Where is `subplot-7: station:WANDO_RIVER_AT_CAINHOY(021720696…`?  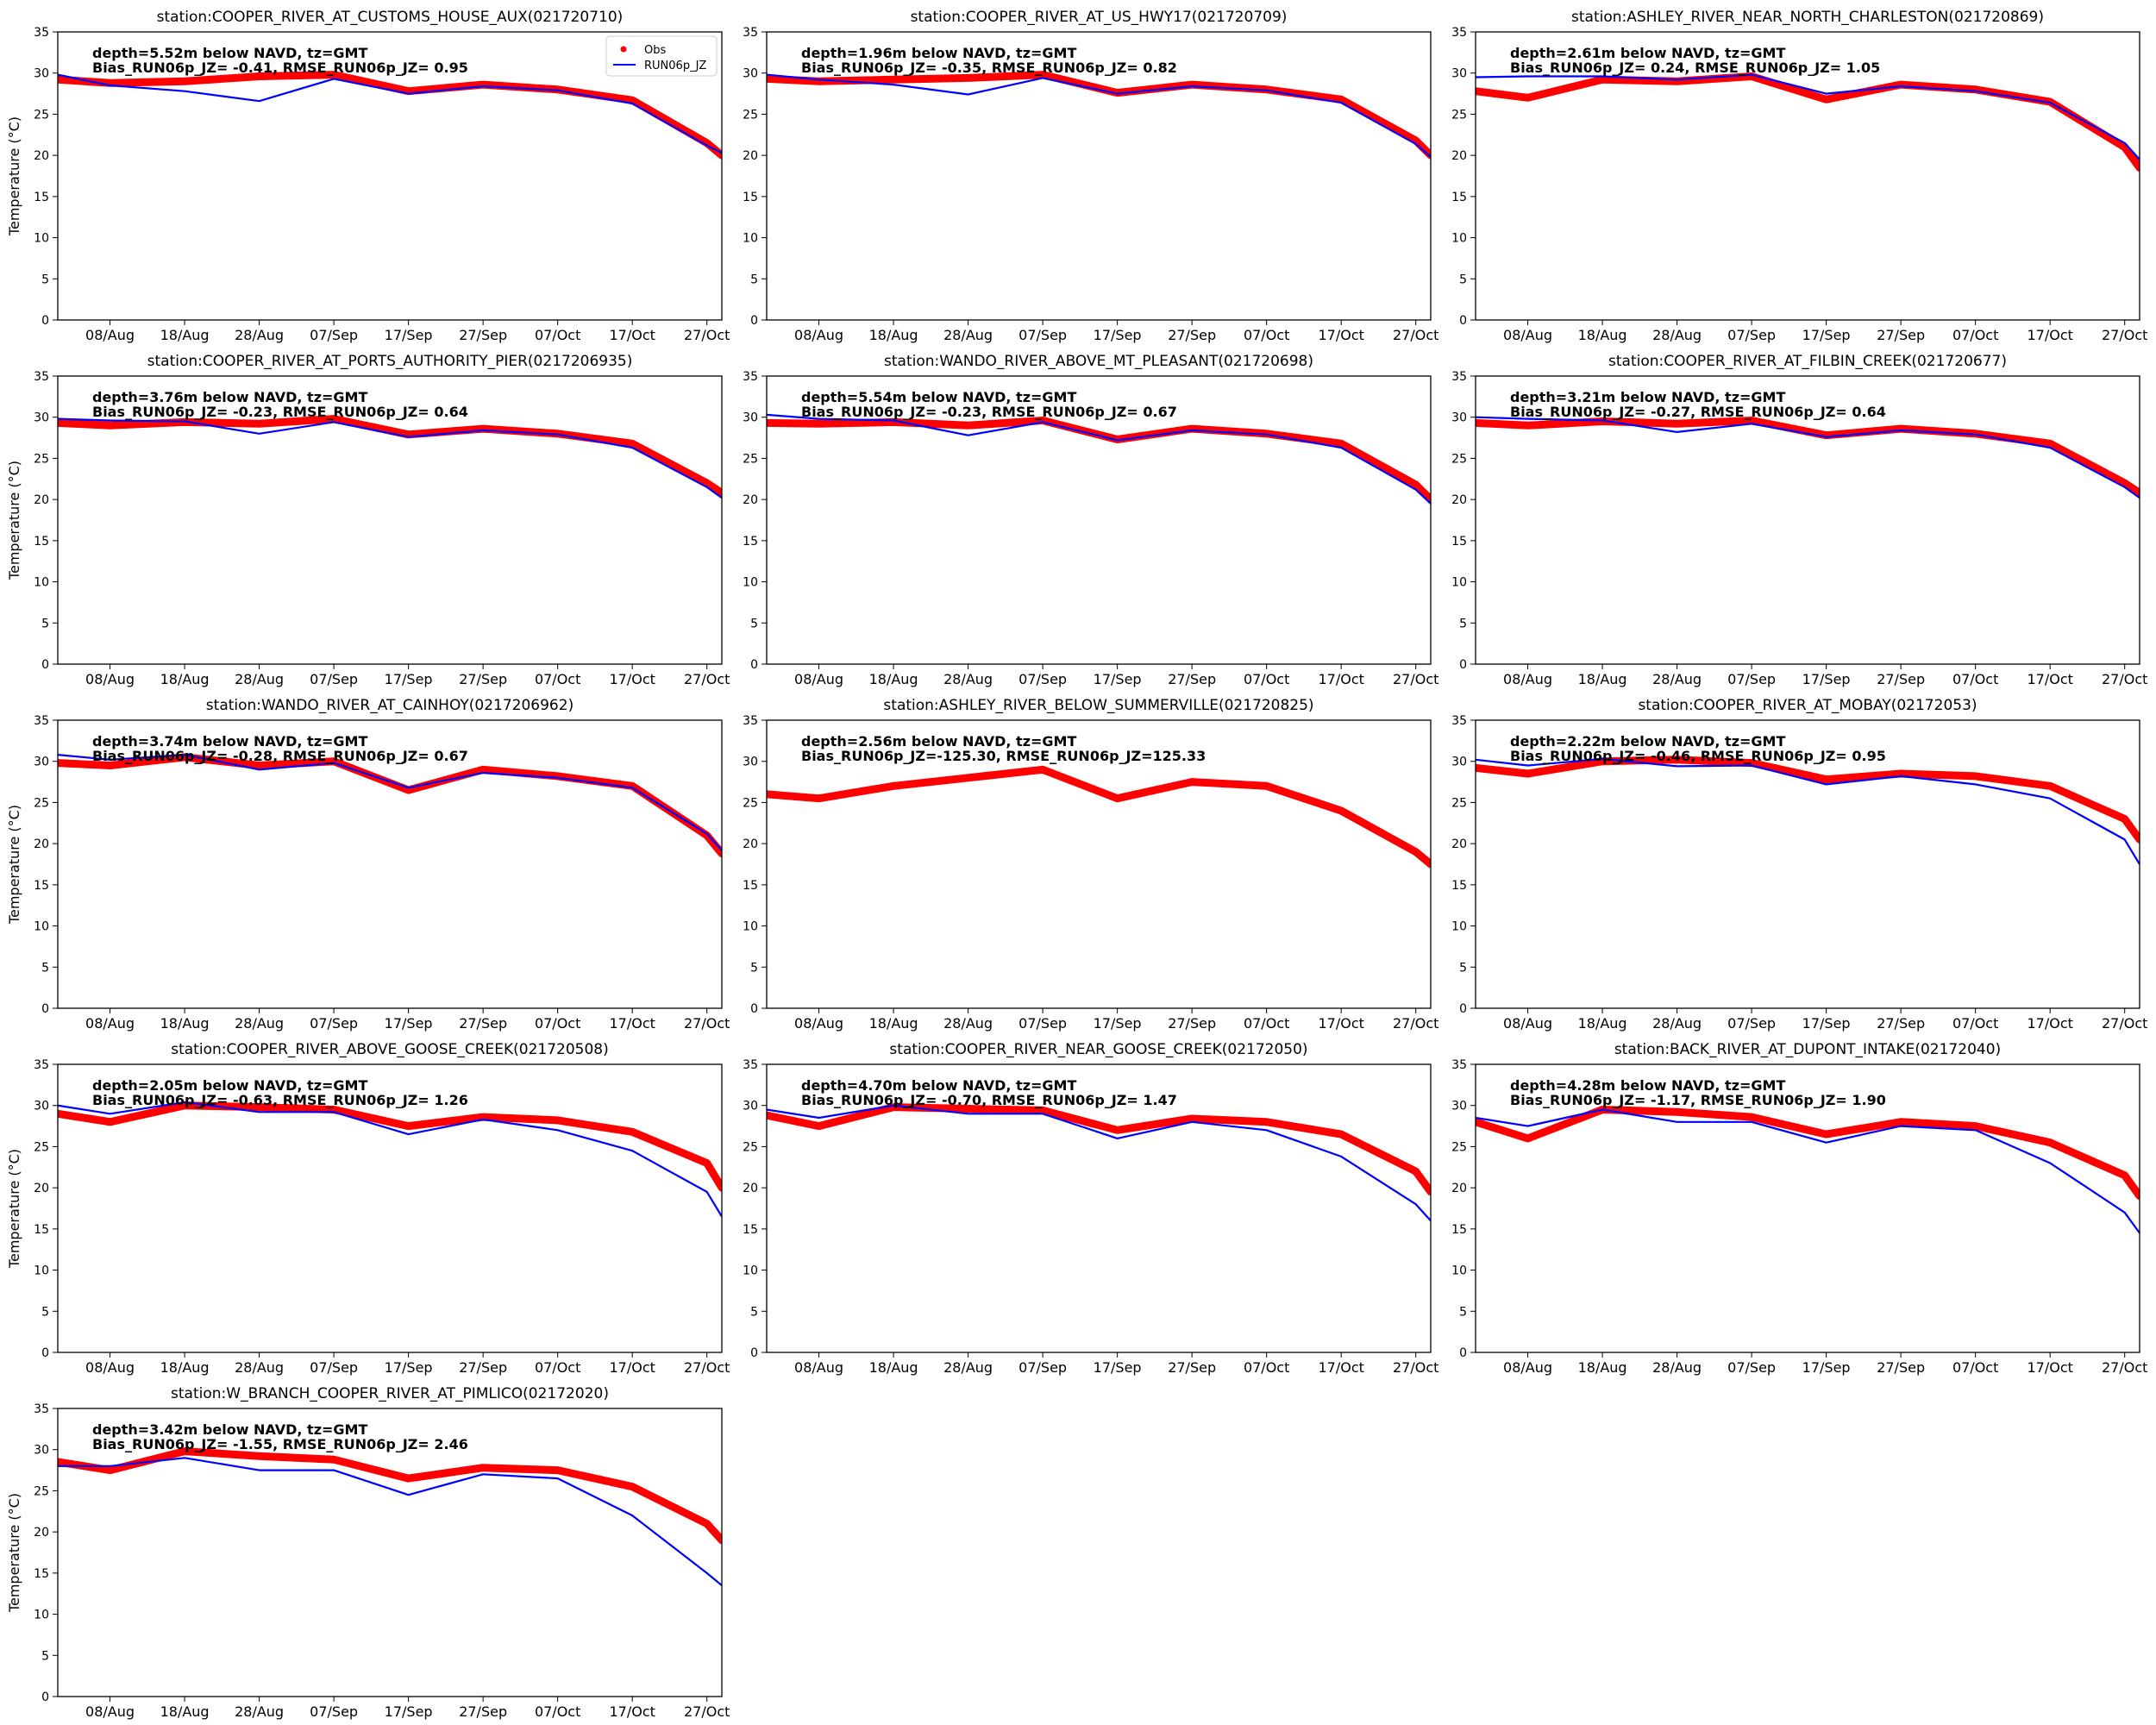
subplot-7: station:WANDO_RIVER_AT_CAINHOY(021720696… is located at coordinates (368, 864).